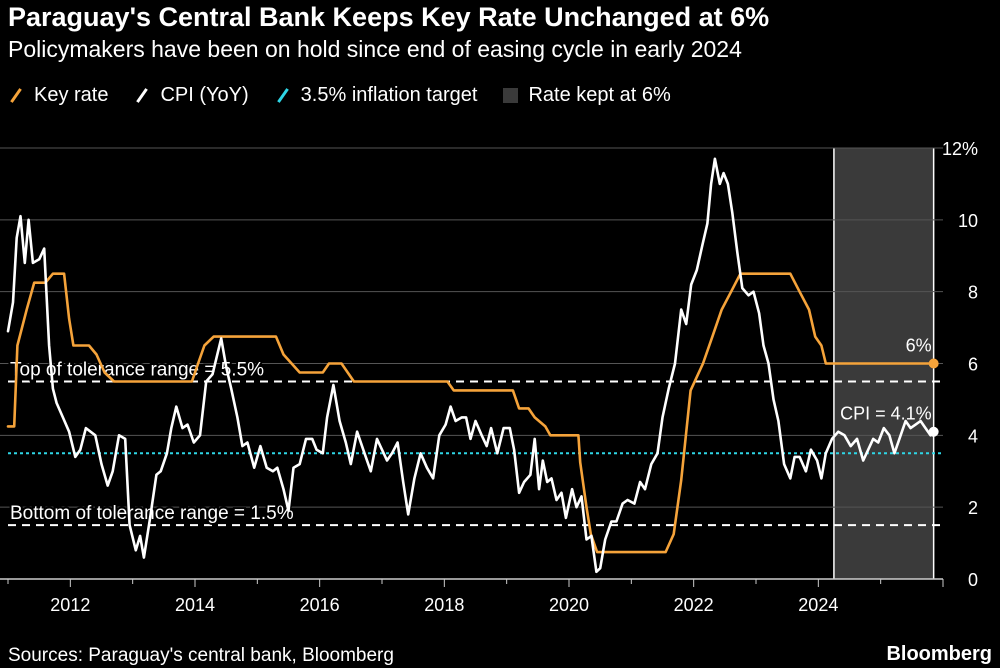 This screenshot has width=1000, height=668. I want to click on x-tick-label-2012: 2012, so click(70, 605).